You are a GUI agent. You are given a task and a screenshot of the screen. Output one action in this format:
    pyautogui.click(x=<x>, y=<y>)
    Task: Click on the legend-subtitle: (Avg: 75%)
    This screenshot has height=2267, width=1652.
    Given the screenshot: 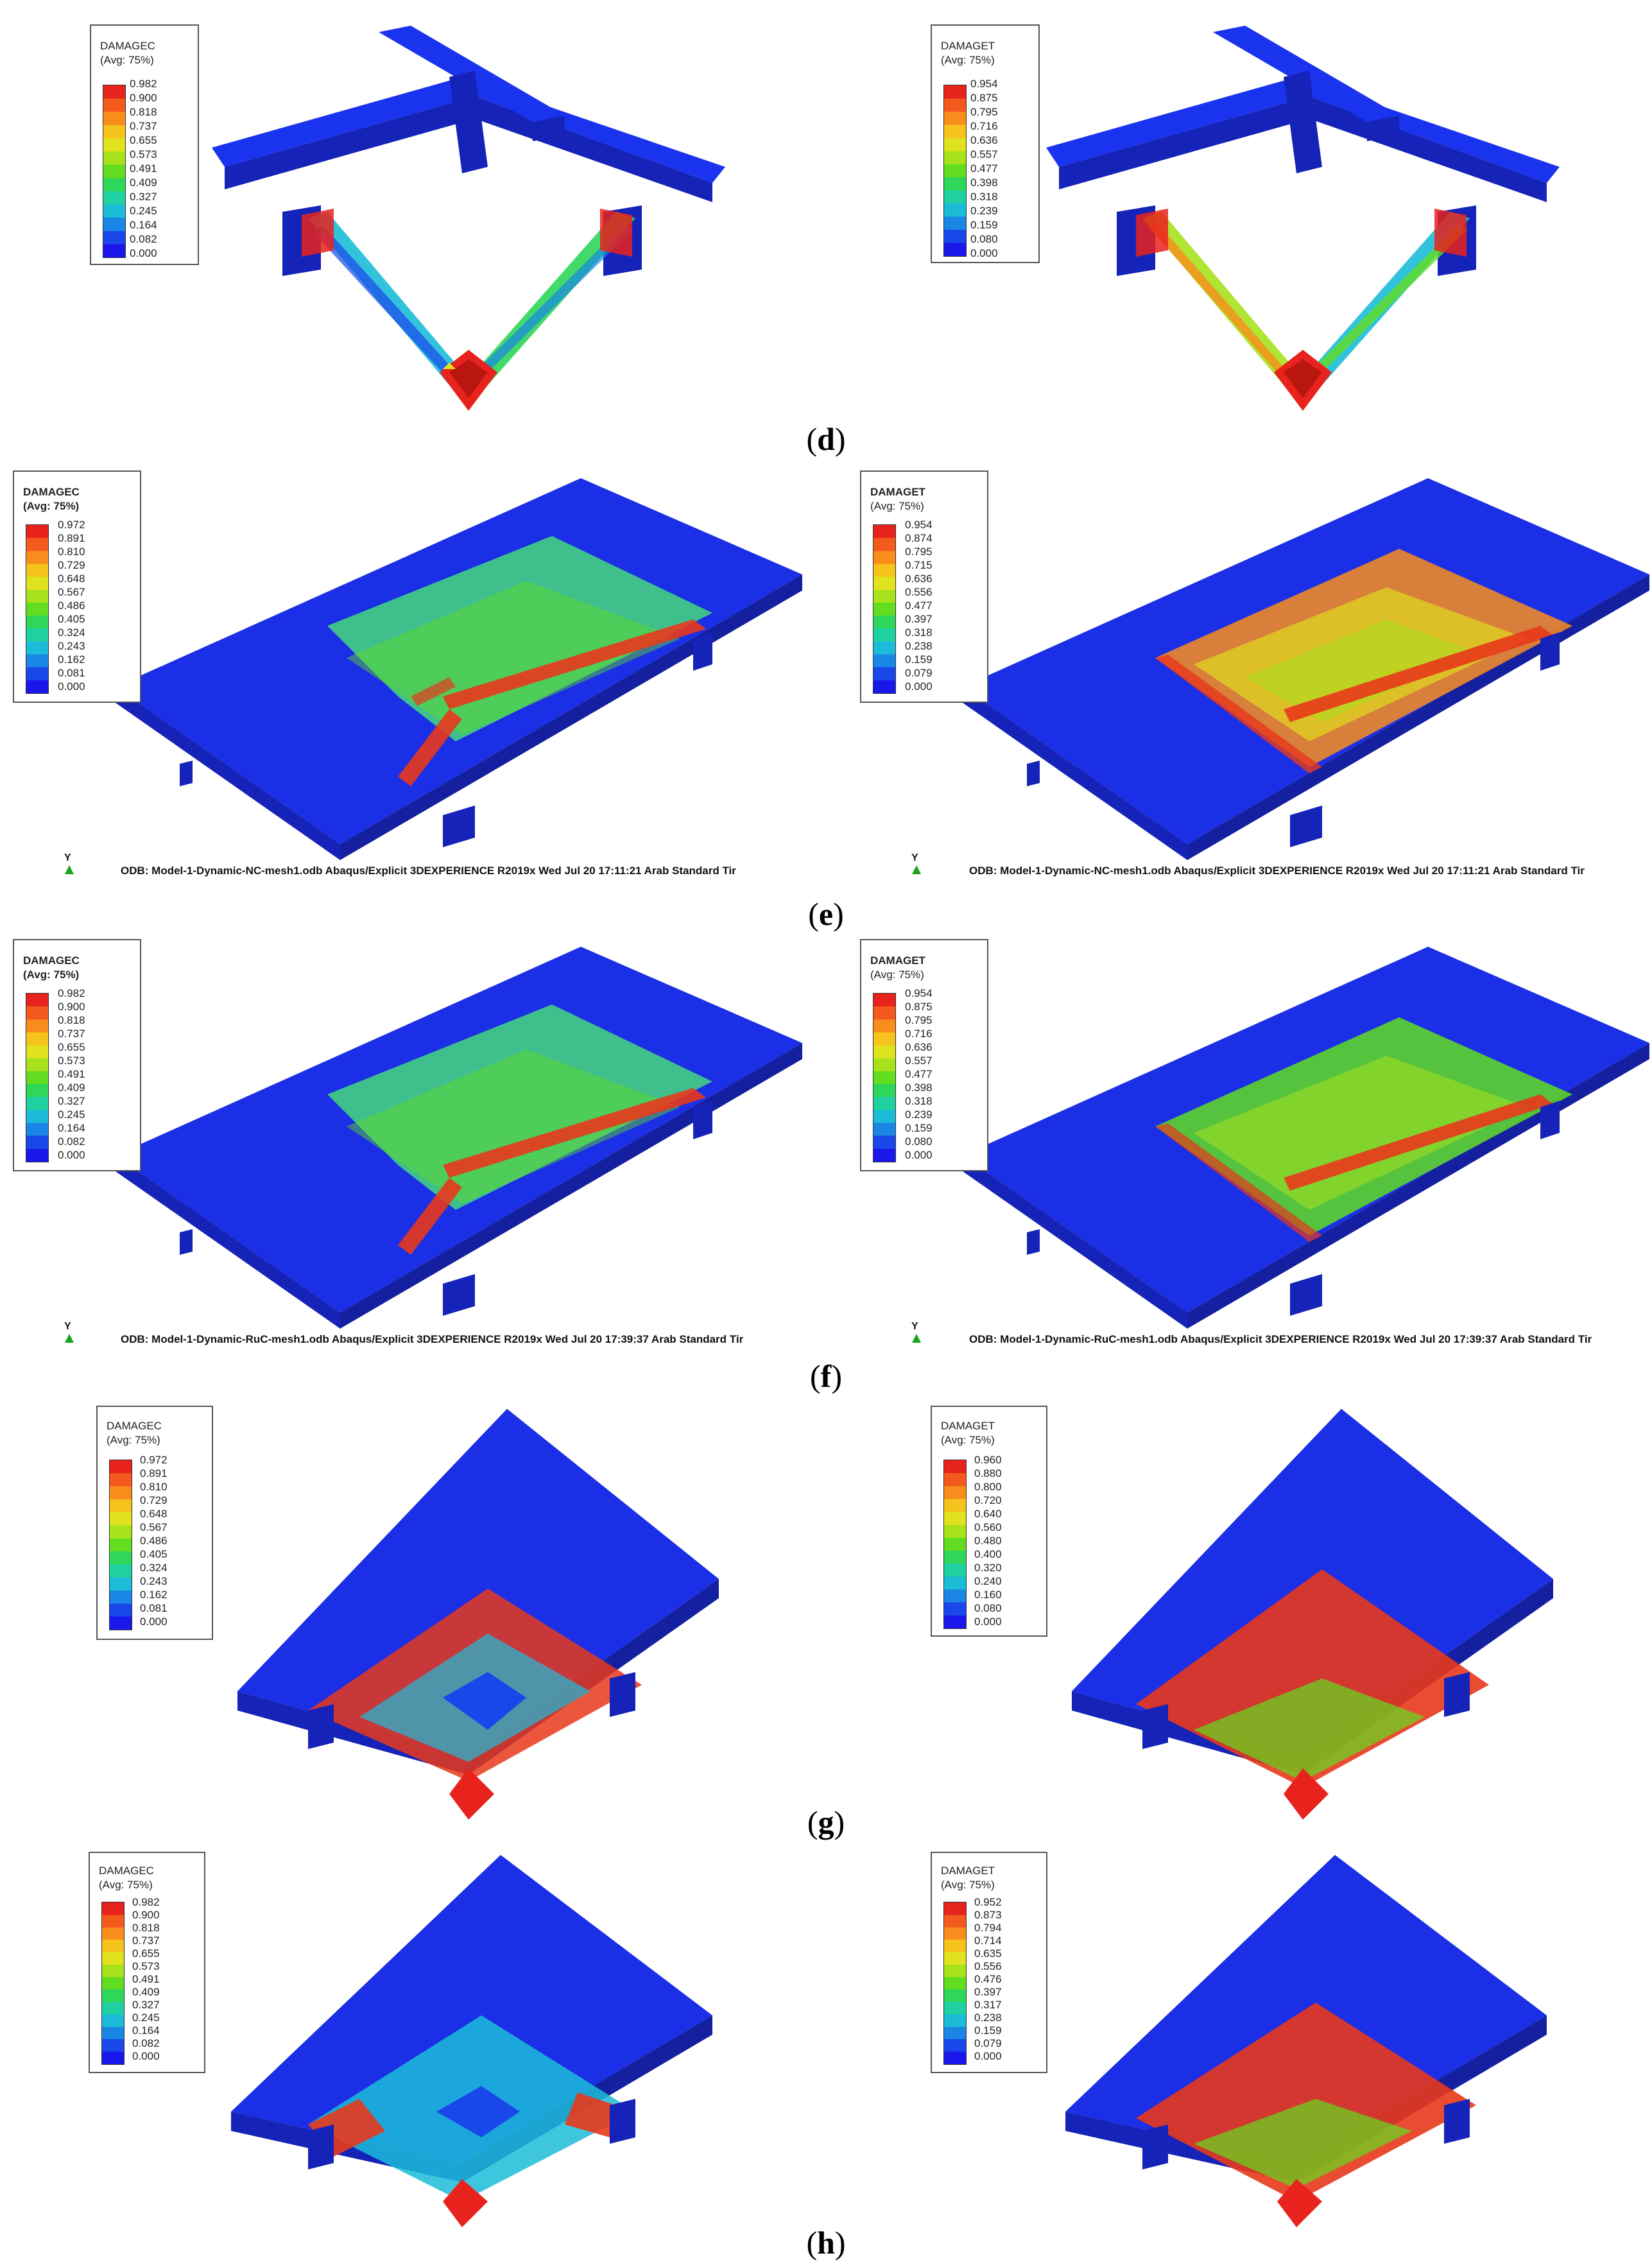 What is the action you would take?
    pyautogui.click(x=127, y=60)
    